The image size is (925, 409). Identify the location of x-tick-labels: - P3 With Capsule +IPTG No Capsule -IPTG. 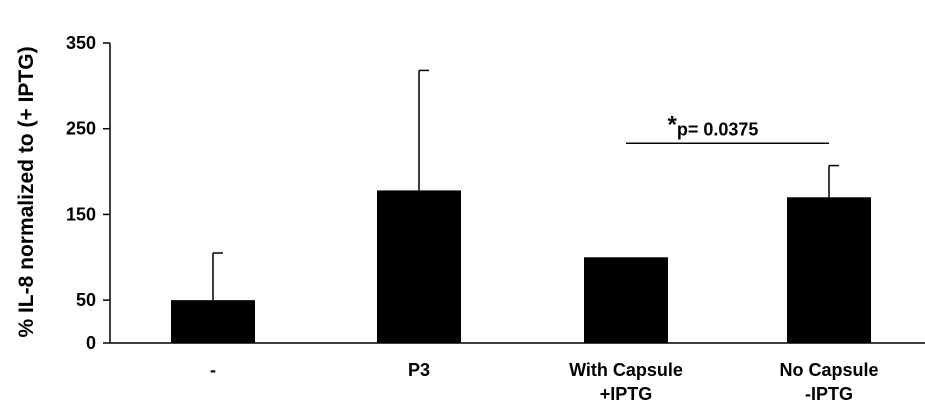
(544, 382).